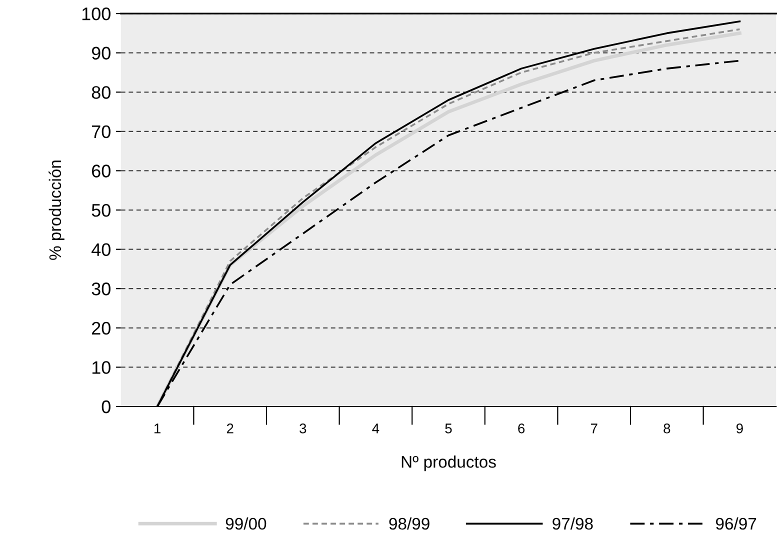 The height and width of the screenshot is (542, 780). I want to click on x-tick-label: 5, so click(448, 429).